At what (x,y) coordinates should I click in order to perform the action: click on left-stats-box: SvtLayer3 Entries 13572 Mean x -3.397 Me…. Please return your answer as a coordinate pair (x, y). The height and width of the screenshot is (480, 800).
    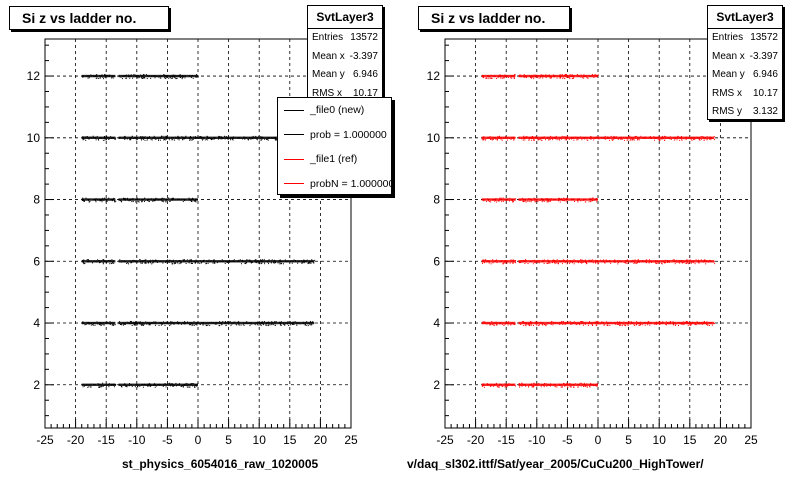
    Looking at the image, I should click on (345, 55).